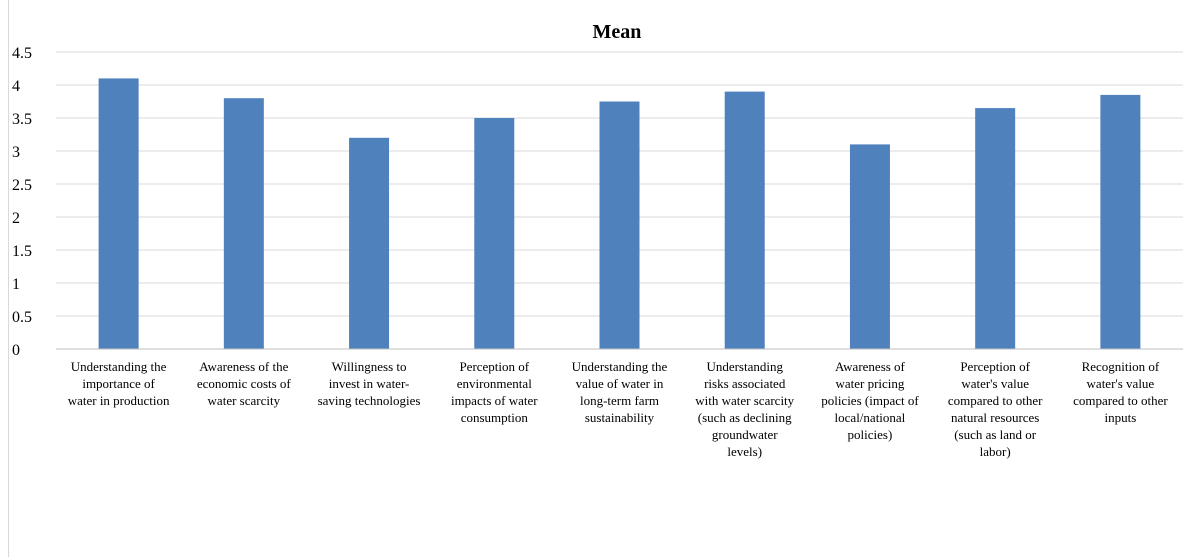  I want to click on y-tick-label: 2, so click(16, 218).